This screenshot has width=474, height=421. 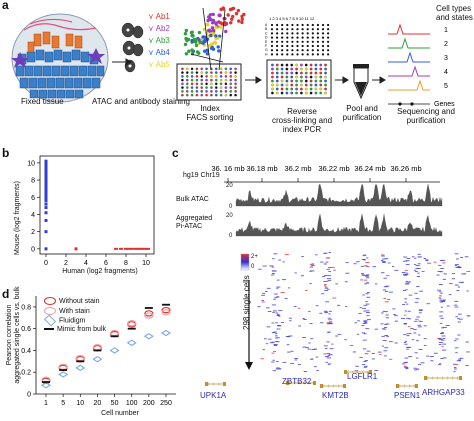 I want to click on fixed-tissue-illustration, so click(x=60, y=58).